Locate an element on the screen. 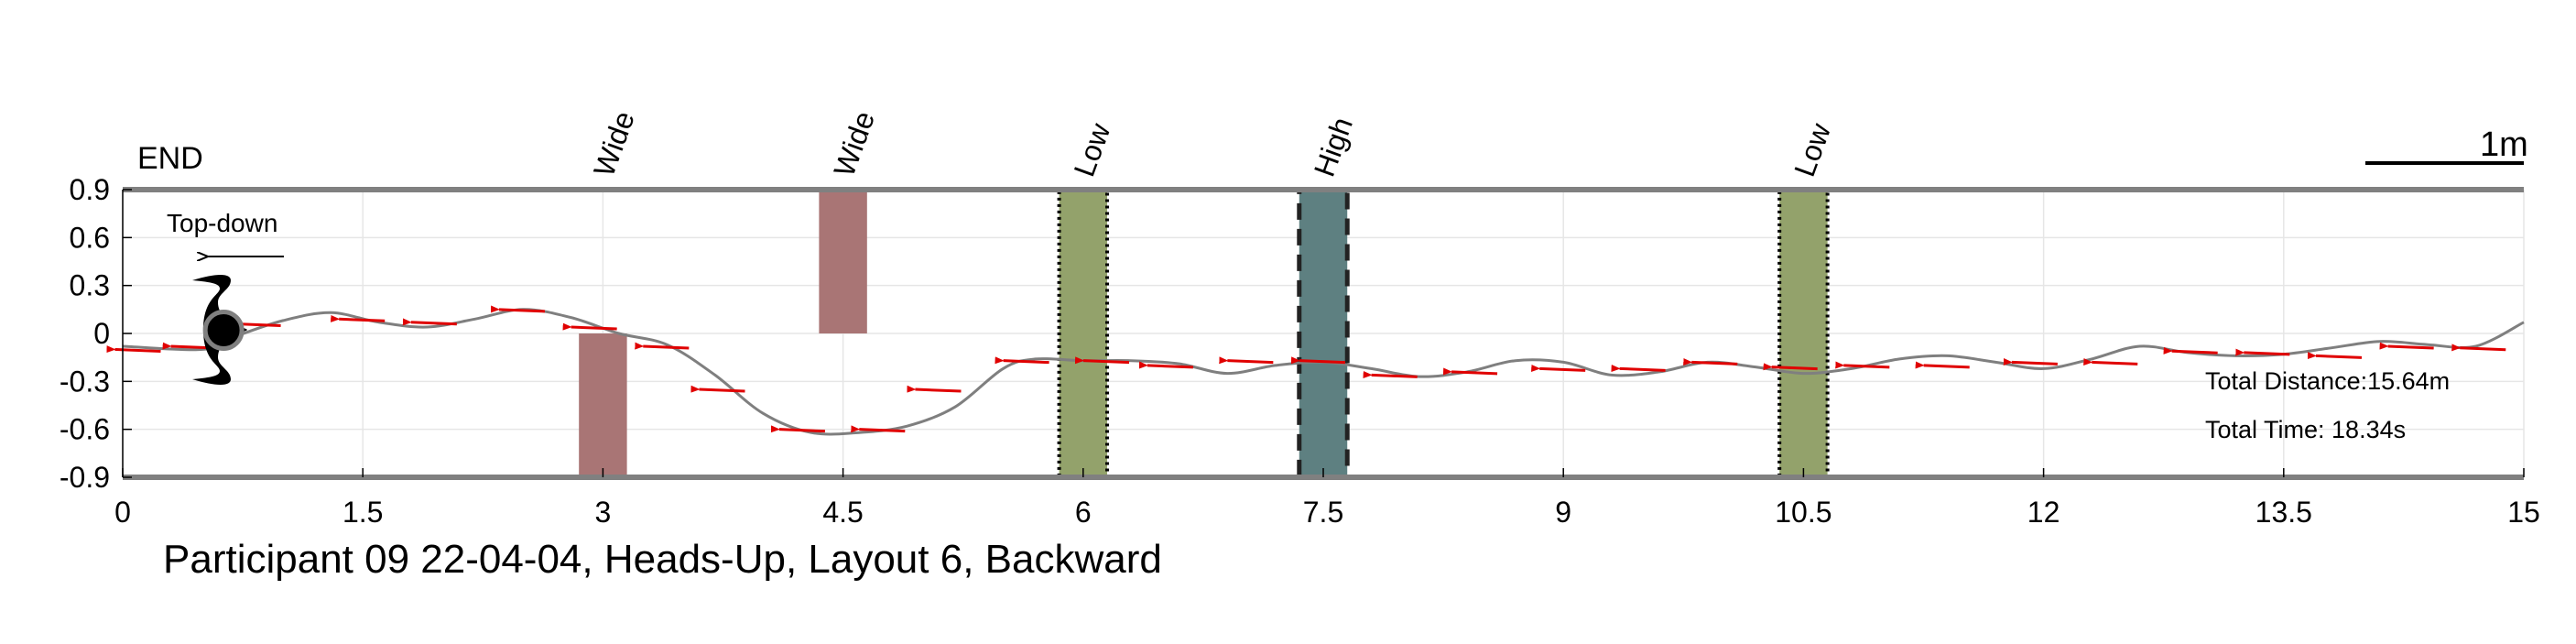 The width and height of the screenshot is (2576, 644). walker-marker is located at coordinates (219, 330).